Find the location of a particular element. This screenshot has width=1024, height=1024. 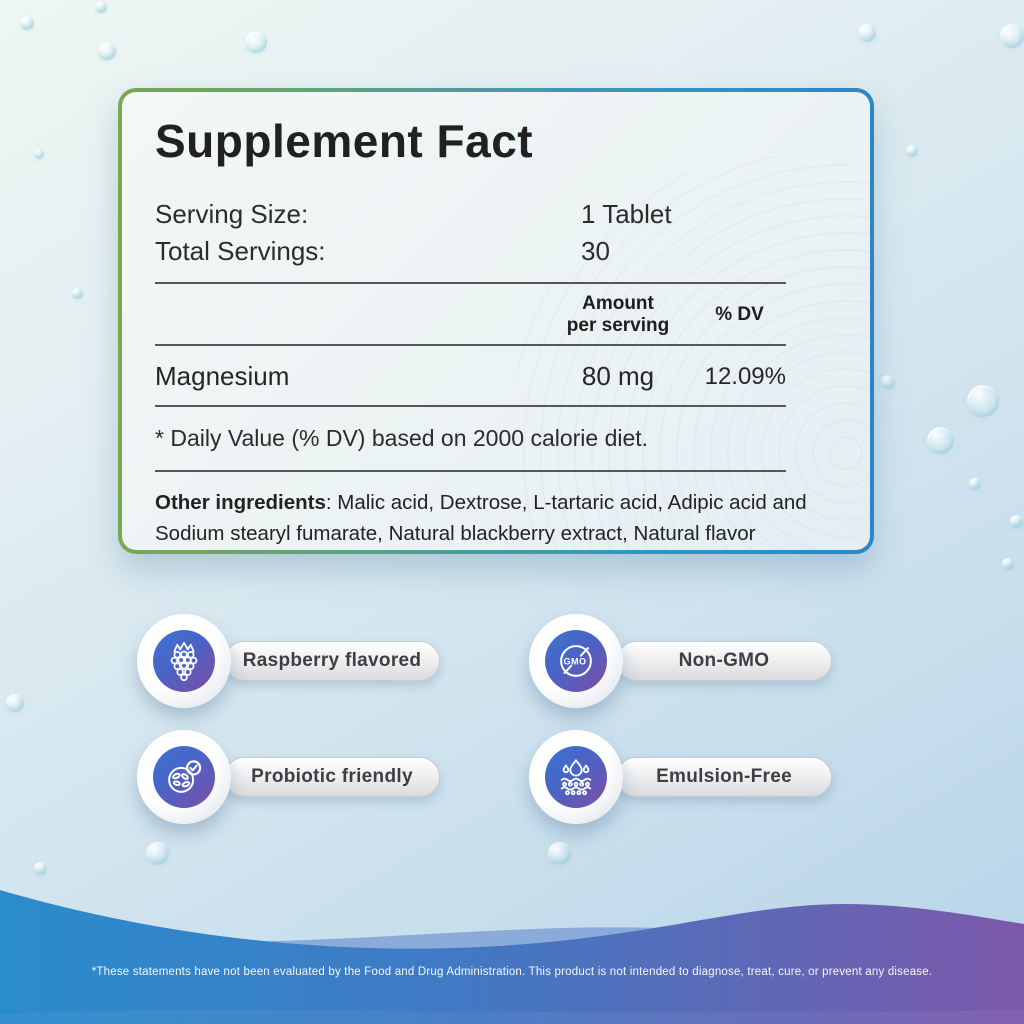

emulsion-free-icon is located at coordinates (576, 777).